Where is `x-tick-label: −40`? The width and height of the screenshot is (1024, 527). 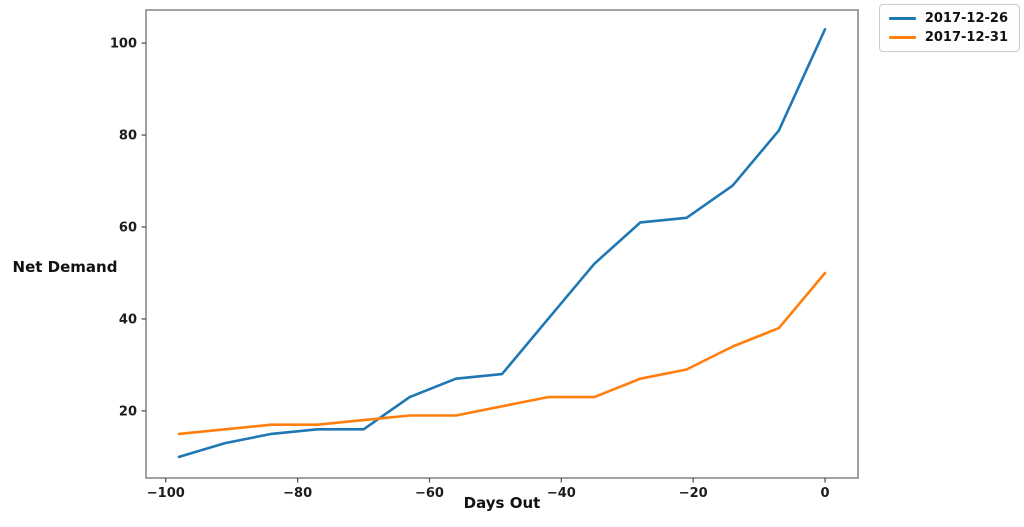
x-tick-label: −40 is located at coordinates (561, 493).